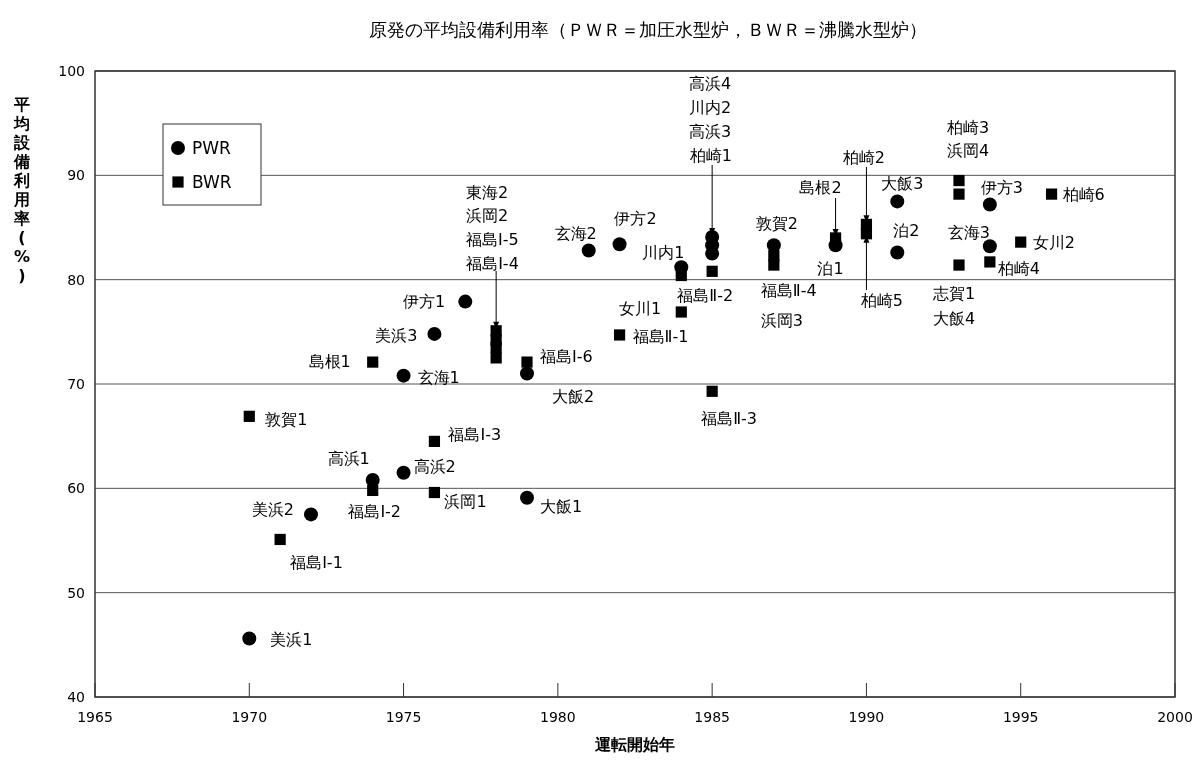 The width and height of the screenshot is (1198, 764). Describe the element at coordinates (424, 302) in the screenshot. I see `annotation: 伊方1` at that location.